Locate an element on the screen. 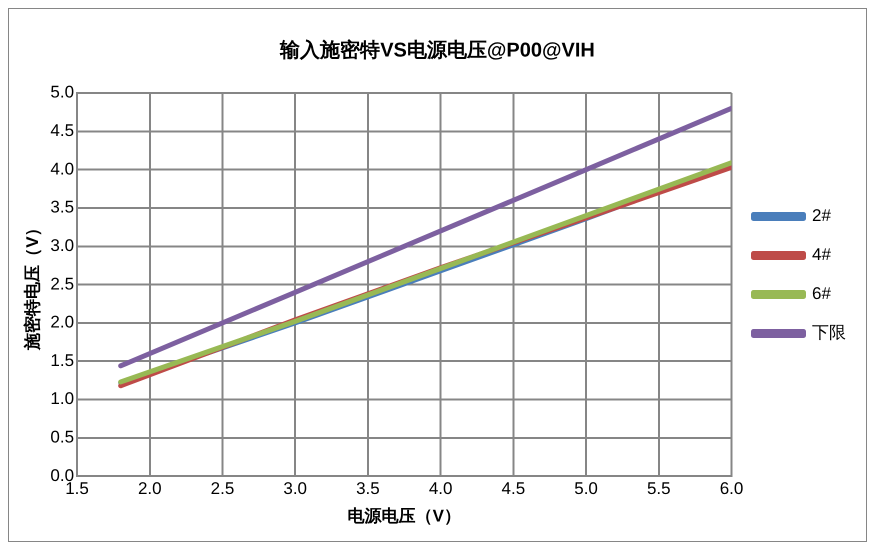 The width and height of the screenshot is (875, 550). legend-label: 下限 is located at coordinates (829, 332).